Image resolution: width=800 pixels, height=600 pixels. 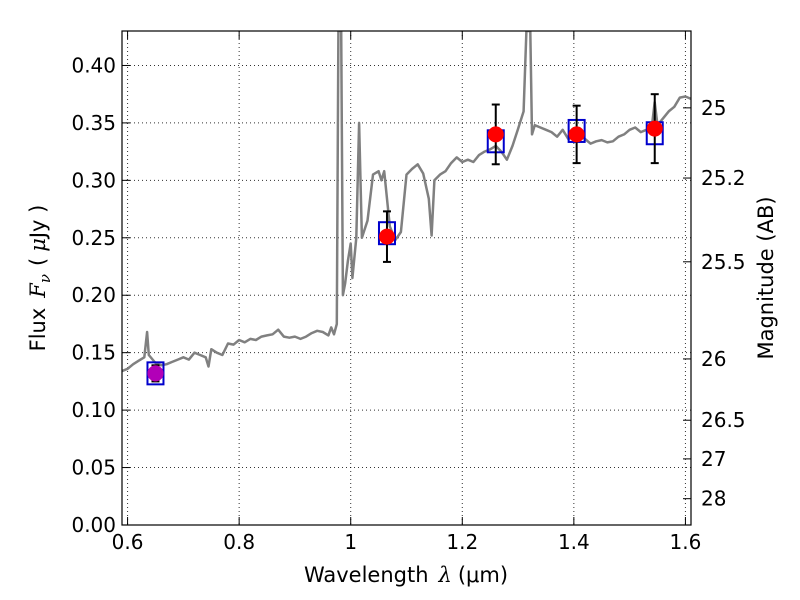 I want to click on right-tick-label: 26.5, so click(x=723, y=420).